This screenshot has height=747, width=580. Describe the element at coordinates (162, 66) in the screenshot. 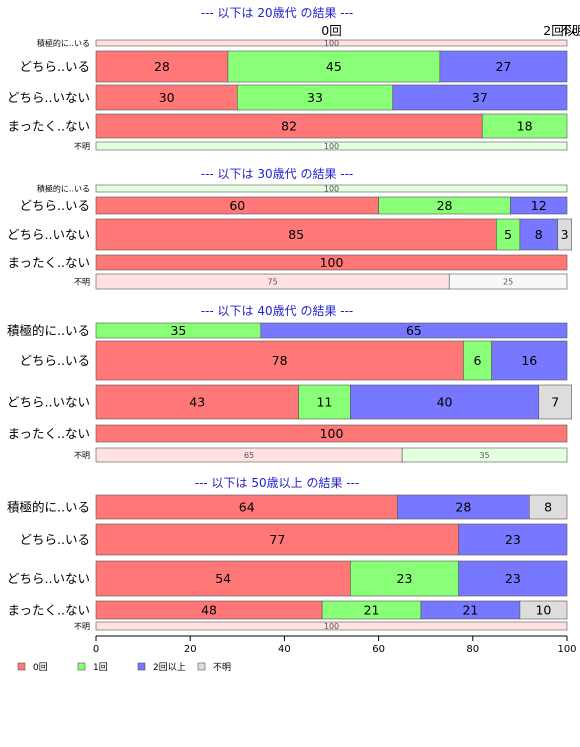

I see `data-label: 28` at that location.